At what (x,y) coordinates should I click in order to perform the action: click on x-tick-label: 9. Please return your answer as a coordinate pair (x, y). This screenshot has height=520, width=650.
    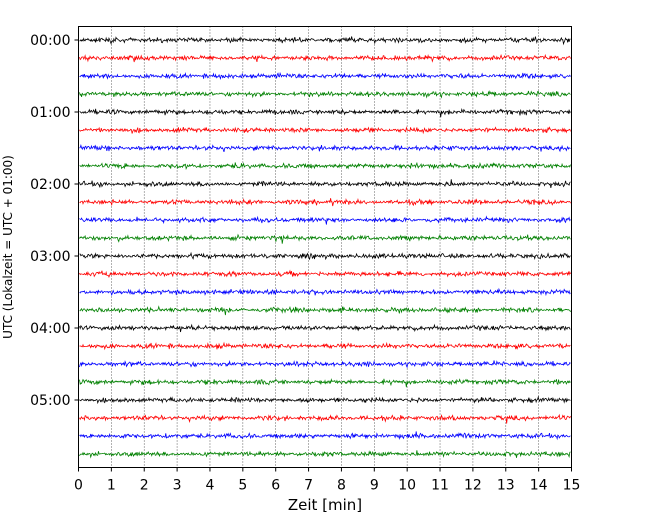
    Looking at the image, I should click on (374, 486).